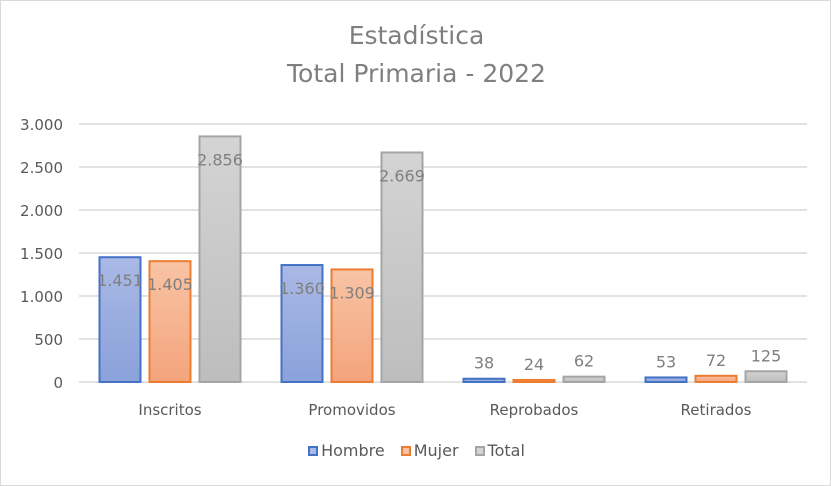  Describe the element at coordinates (416, 35) in the screenshot. I see `chart-title-line1: Estadística` at that location.